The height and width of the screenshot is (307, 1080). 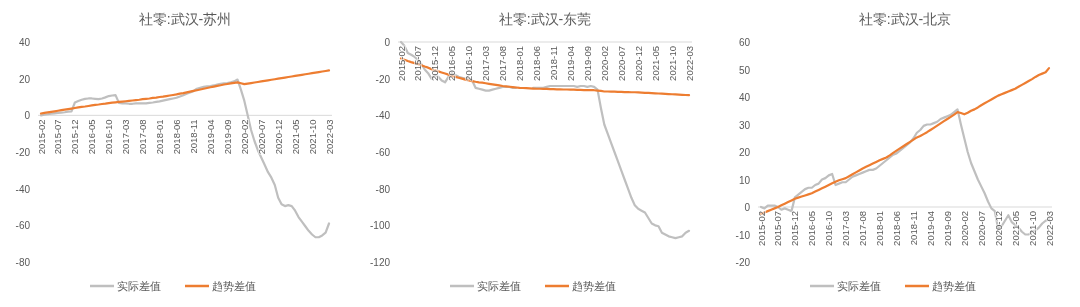 I want to click on y-tick-label: 10, so click(x=744, y=180).